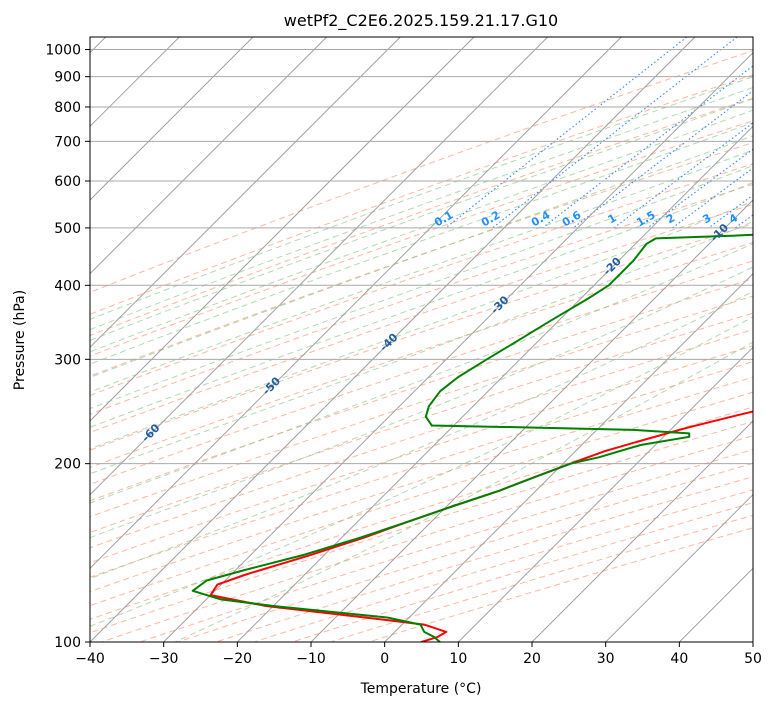 The image size is (775, 708). What do you see at coordinates (67, 108) in the screenshot?
I see `y-tick-label: 800` at bounding box center [67, 108].